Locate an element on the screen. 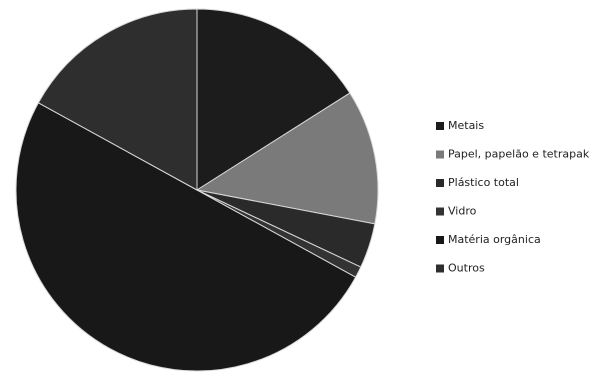 This screenshot has width=613, height=380. legend-label: Papel, papelão e tetrapak is located at coordinates (519, 154).